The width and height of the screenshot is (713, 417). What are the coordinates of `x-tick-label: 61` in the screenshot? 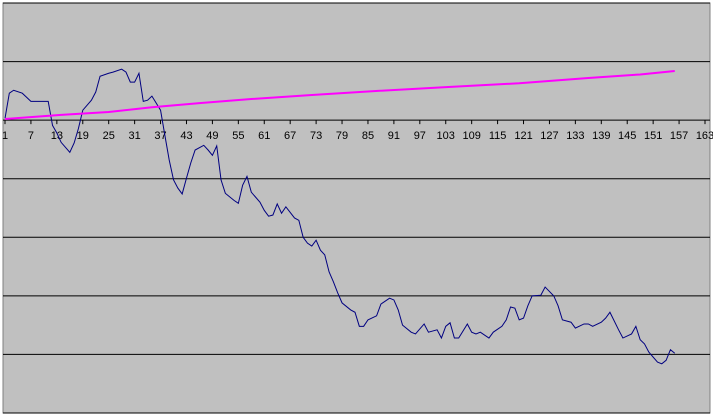 It's located at (264, 136).